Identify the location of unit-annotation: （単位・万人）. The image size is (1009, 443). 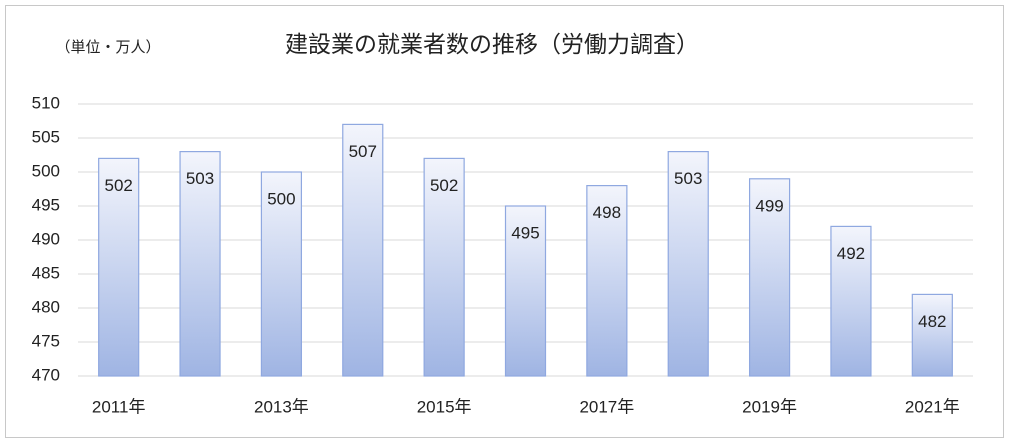
(107, 47).